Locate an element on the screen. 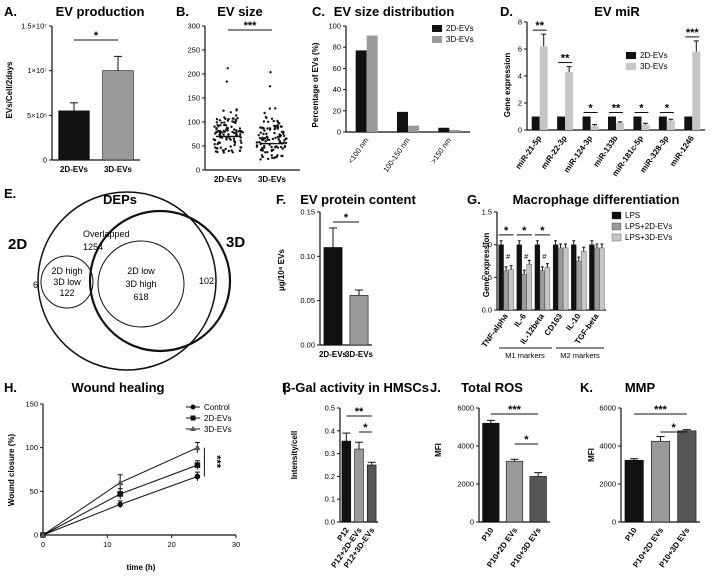 The image size is (717, 581). panel-g-legend-label-0: LPS is located at coordinates (632, 215).